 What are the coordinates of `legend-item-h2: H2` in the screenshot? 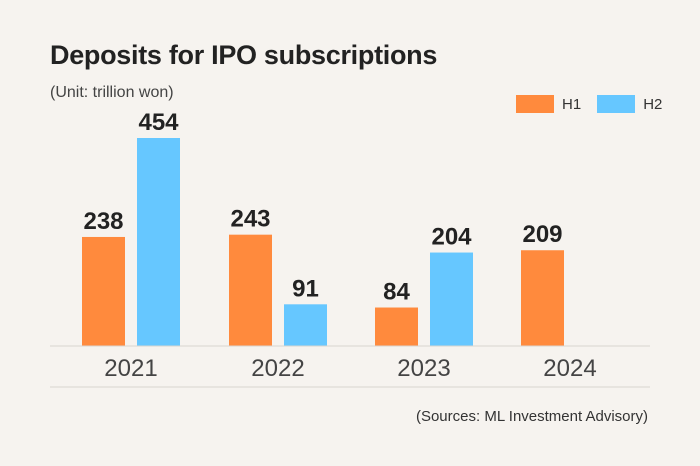 It's located at (629, 104).